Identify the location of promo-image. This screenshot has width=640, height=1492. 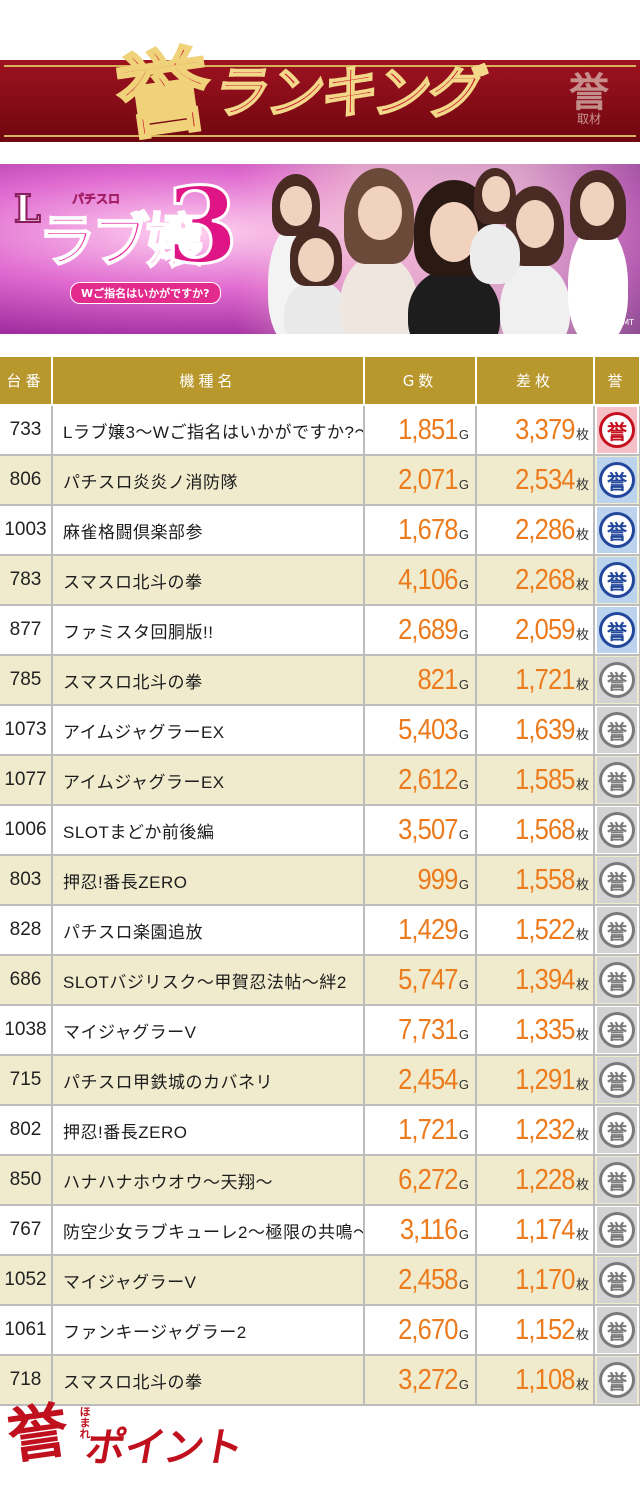
(320, 249).